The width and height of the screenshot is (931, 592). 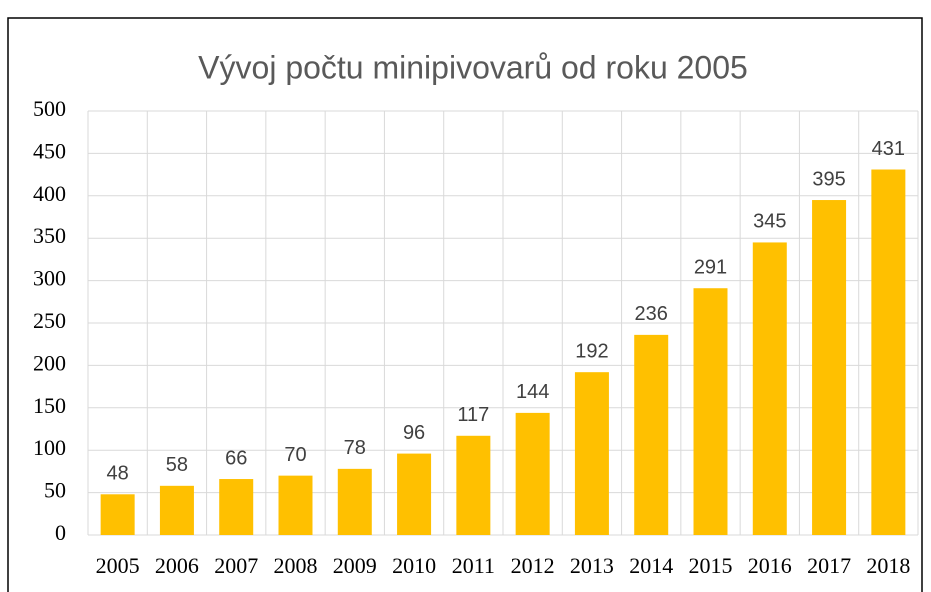 I want to click on chart-title: Vývoj počtu minipivovarů od roku 2005, so click(x=473, y=67).